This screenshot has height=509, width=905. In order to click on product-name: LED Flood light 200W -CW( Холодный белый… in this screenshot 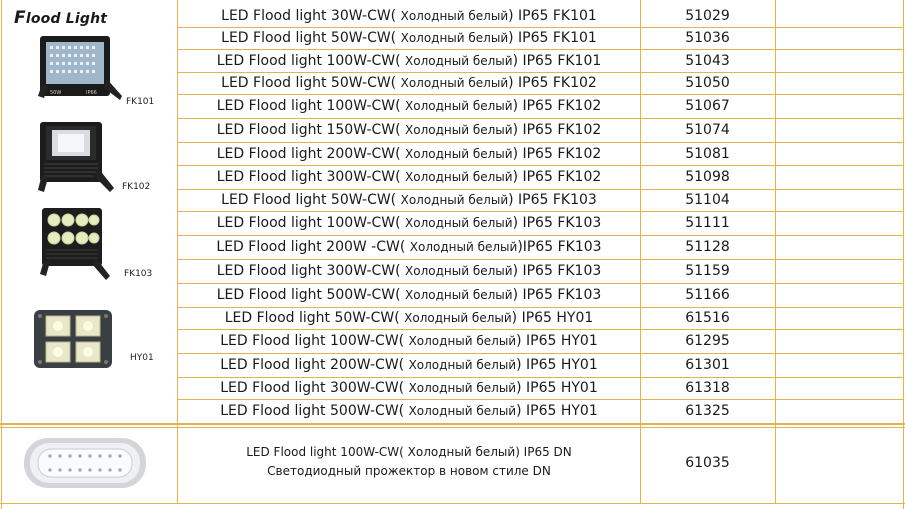, I will do `click(409, 247)`.